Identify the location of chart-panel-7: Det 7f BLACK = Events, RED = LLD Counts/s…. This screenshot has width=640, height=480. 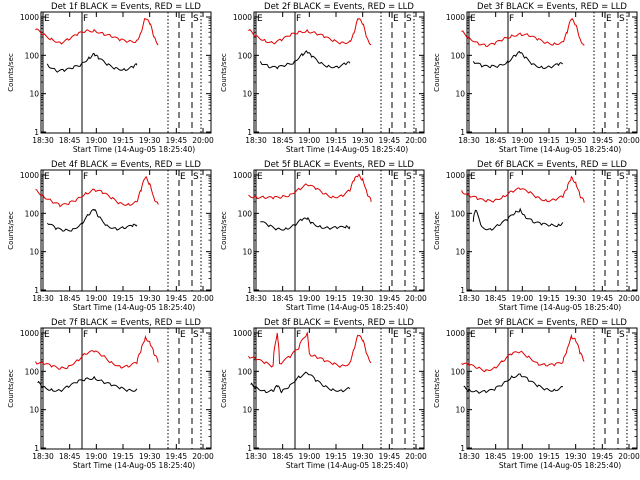
(110, 394).